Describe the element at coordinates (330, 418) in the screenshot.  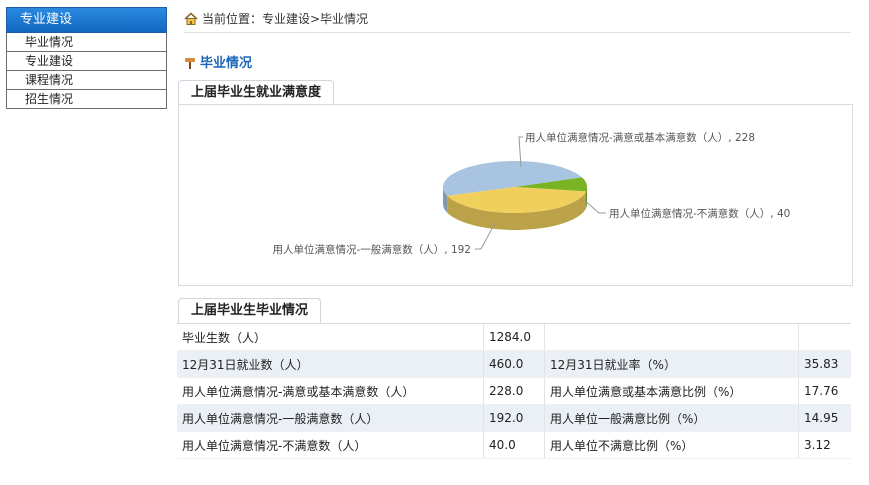
I see `table-cell-c1: 用人单位满意情况-一般满意数（人）` at that location.